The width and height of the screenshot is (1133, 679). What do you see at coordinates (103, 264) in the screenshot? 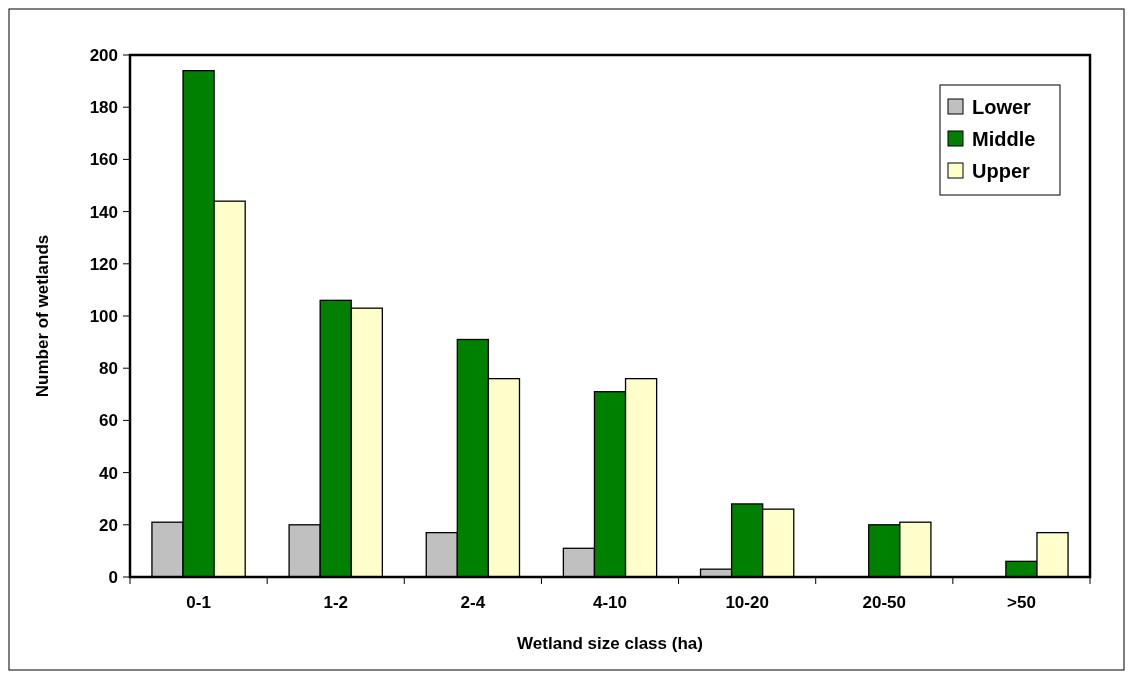
I see `y-tick-label: 120` at bounding box center [103, 264].